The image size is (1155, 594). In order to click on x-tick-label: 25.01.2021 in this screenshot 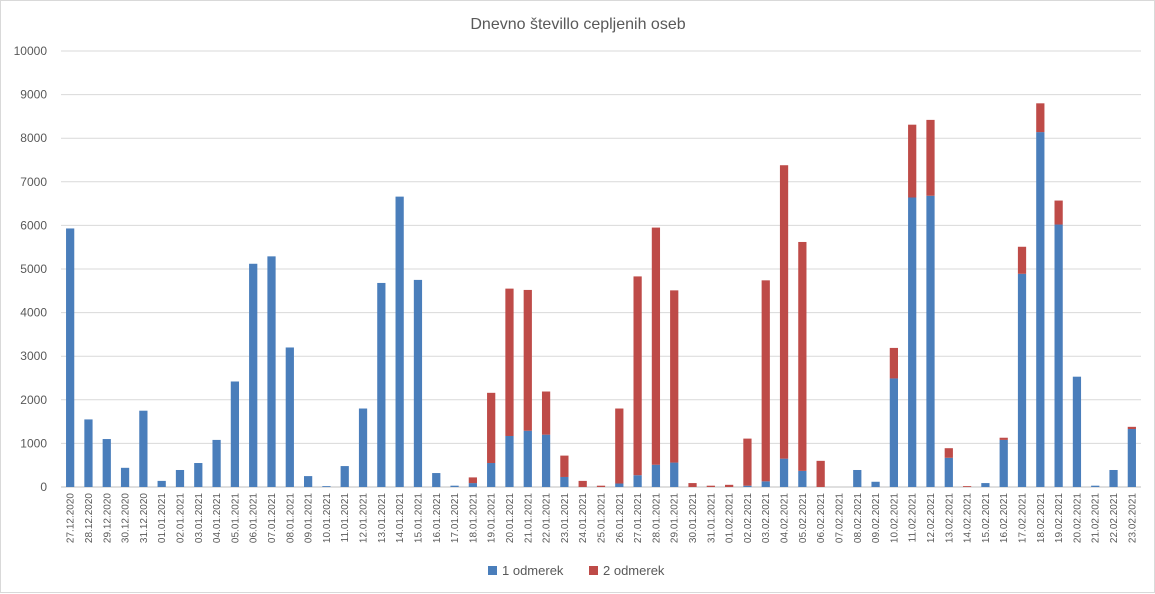, I will do `click(602, 518)`.